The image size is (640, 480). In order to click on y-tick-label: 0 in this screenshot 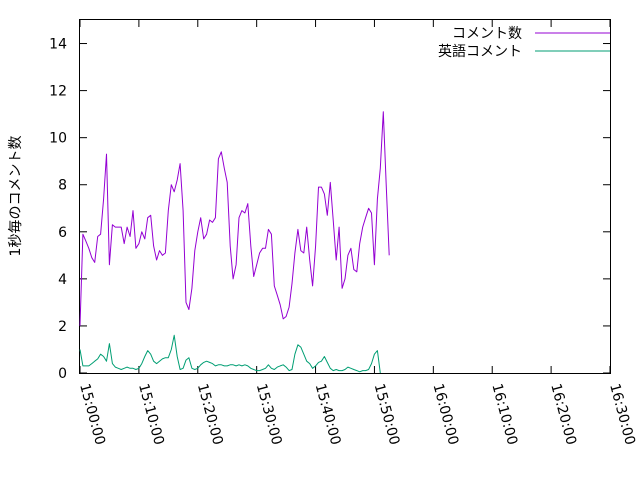, I will do `click(62, 374)`.